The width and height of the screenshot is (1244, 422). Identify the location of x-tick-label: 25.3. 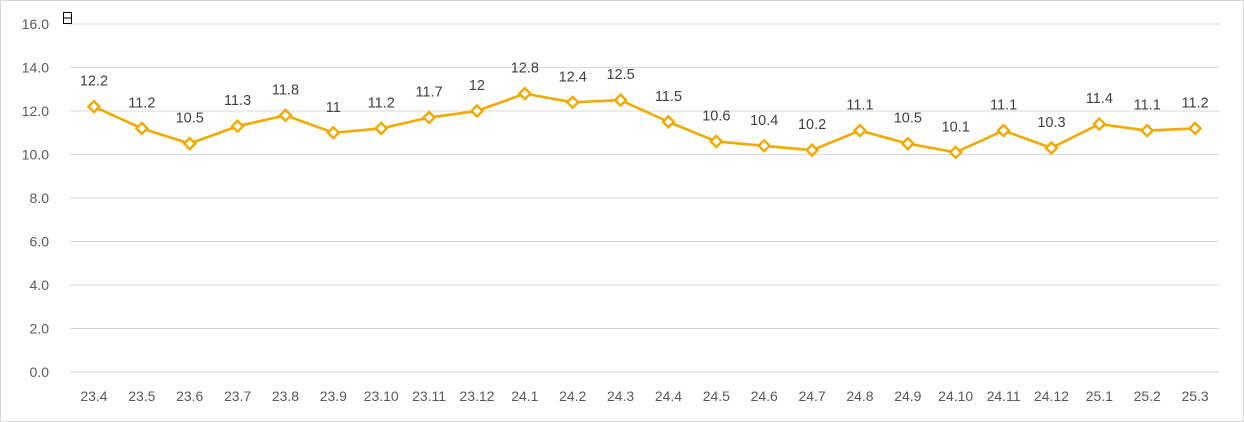
(1194, 396).